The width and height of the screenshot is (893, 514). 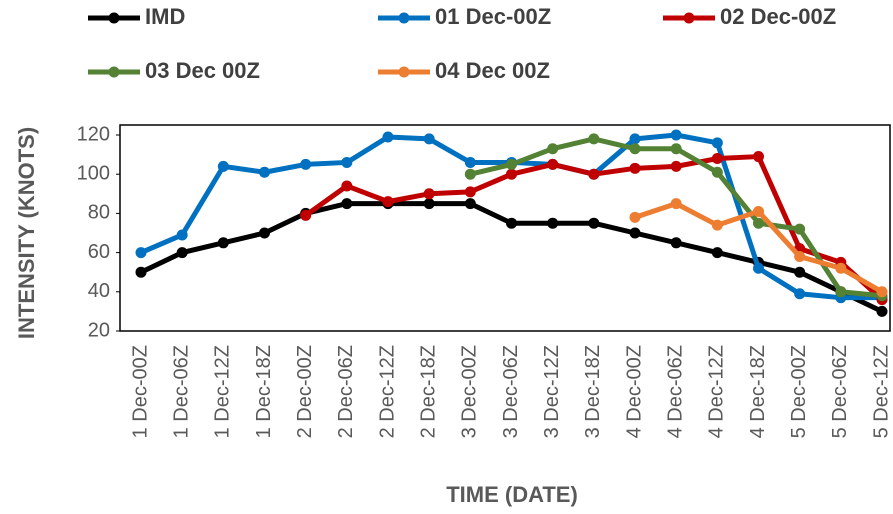 What do you see at coordinates (305, 391) in the screenshot?
I see `x-tick-label: 2 Dec-00Z` at bounding box center [305, 391].